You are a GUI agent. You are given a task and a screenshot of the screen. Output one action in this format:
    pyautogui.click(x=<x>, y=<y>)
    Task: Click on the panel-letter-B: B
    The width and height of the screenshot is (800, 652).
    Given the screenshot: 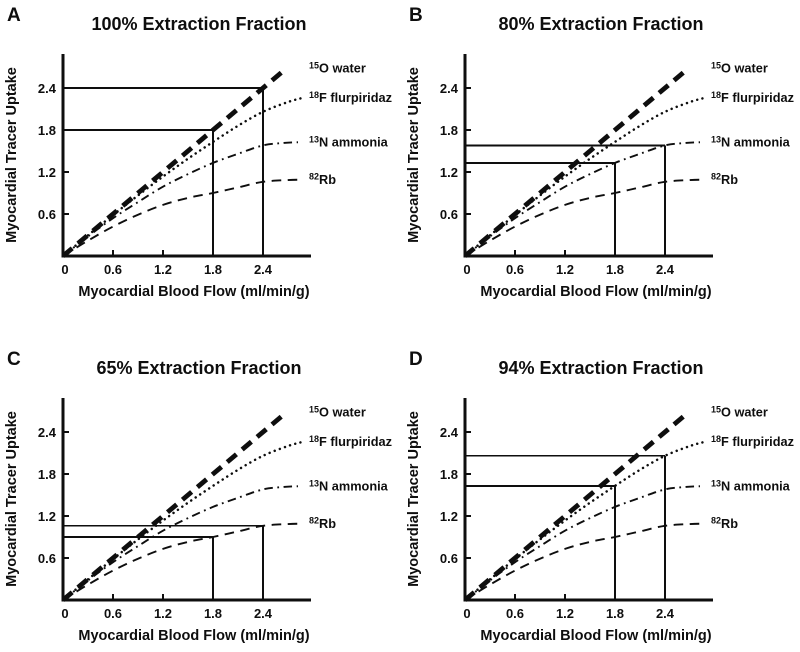 What is the action you would take?
    pyautogui.click(x=416, y=15)
    